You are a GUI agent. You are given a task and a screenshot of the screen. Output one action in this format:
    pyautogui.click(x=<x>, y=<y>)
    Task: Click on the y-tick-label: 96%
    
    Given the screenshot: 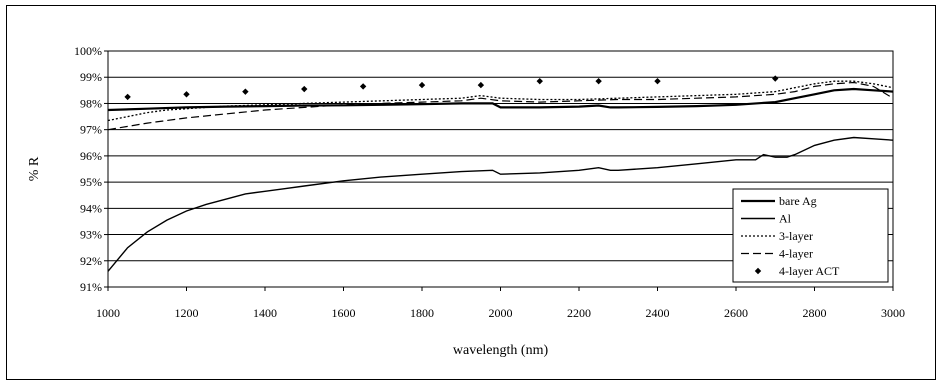 What is the action you would take?
    pyautogui.click(x=91, y=156)
    